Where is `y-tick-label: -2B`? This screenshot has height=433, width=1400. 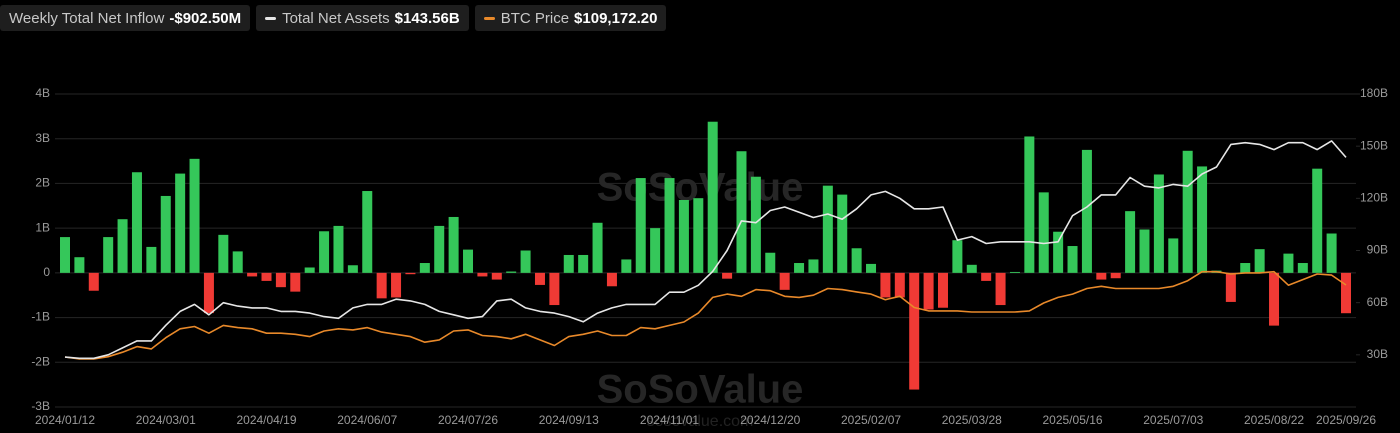 y-tick-label: -2B is located at coordinates (40, 361).